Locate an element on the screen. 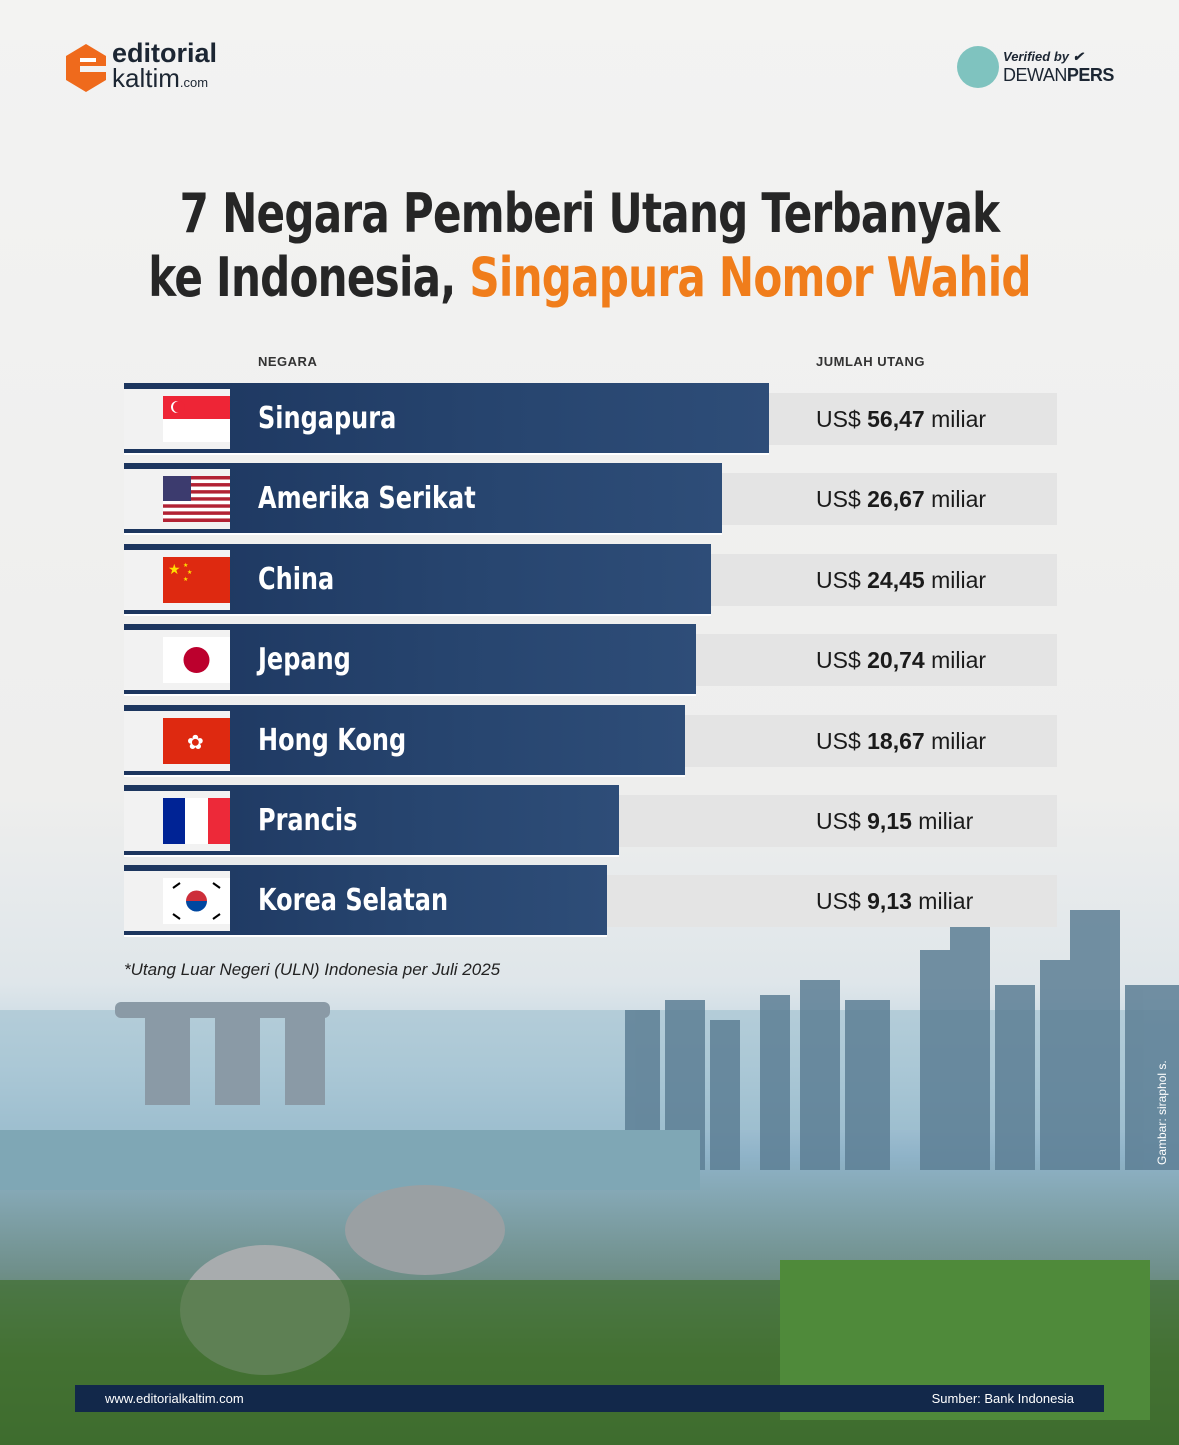 This screenshot has width=1179, height=1445. hong-kong-flag-icon: ✿ is located at coordinates (196, 740).